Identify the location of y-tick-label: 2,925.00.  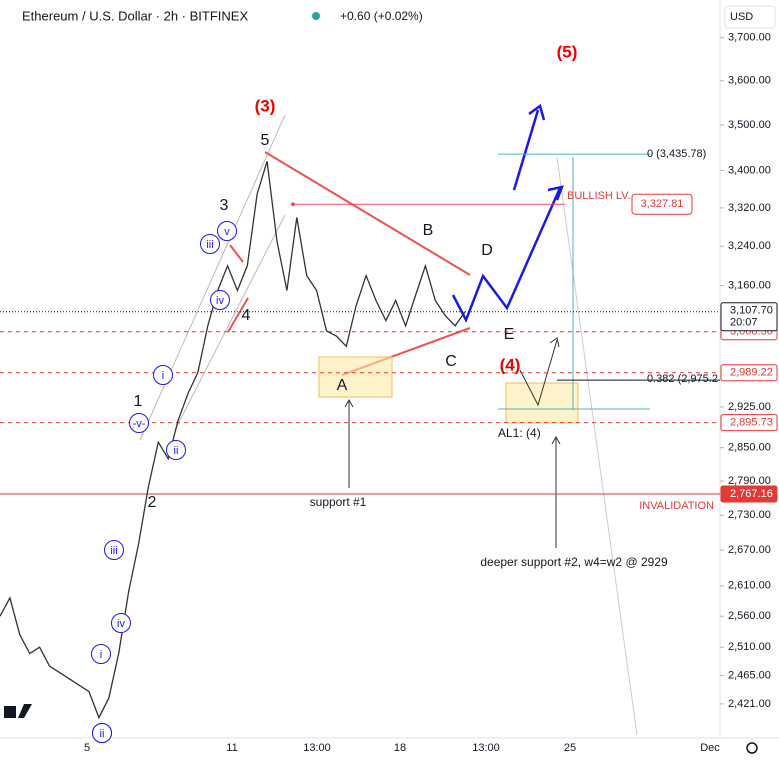
(749, 407).